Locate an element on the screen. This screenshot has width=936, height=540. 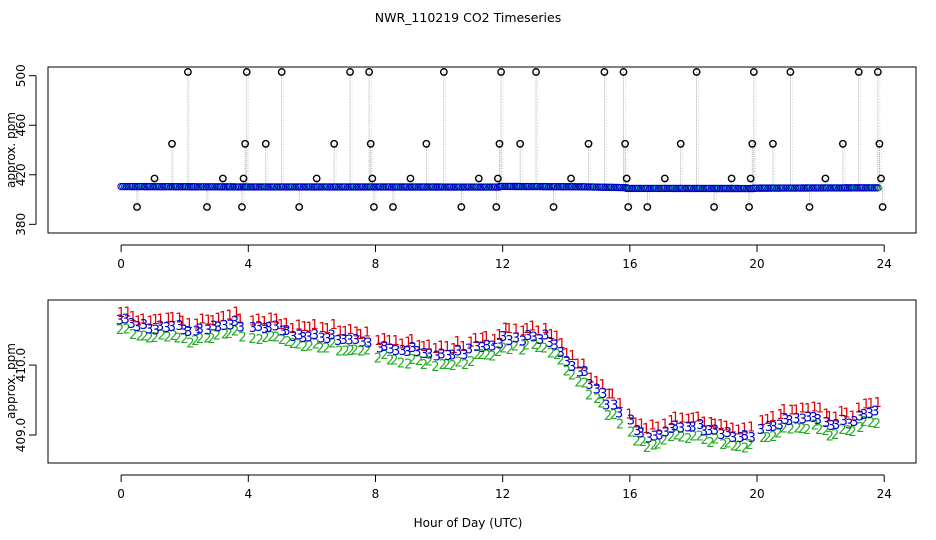
bottom-x-axis: 0 4 8 12 16 20 24 is located at coordinates (504, 487).